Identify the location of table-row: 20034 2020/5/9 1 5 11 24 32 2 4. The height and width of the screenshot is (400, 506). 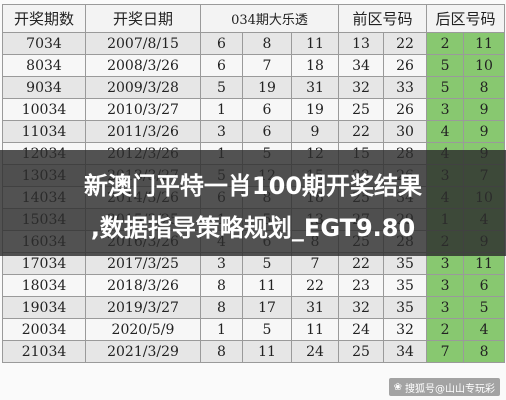
(254, 329).